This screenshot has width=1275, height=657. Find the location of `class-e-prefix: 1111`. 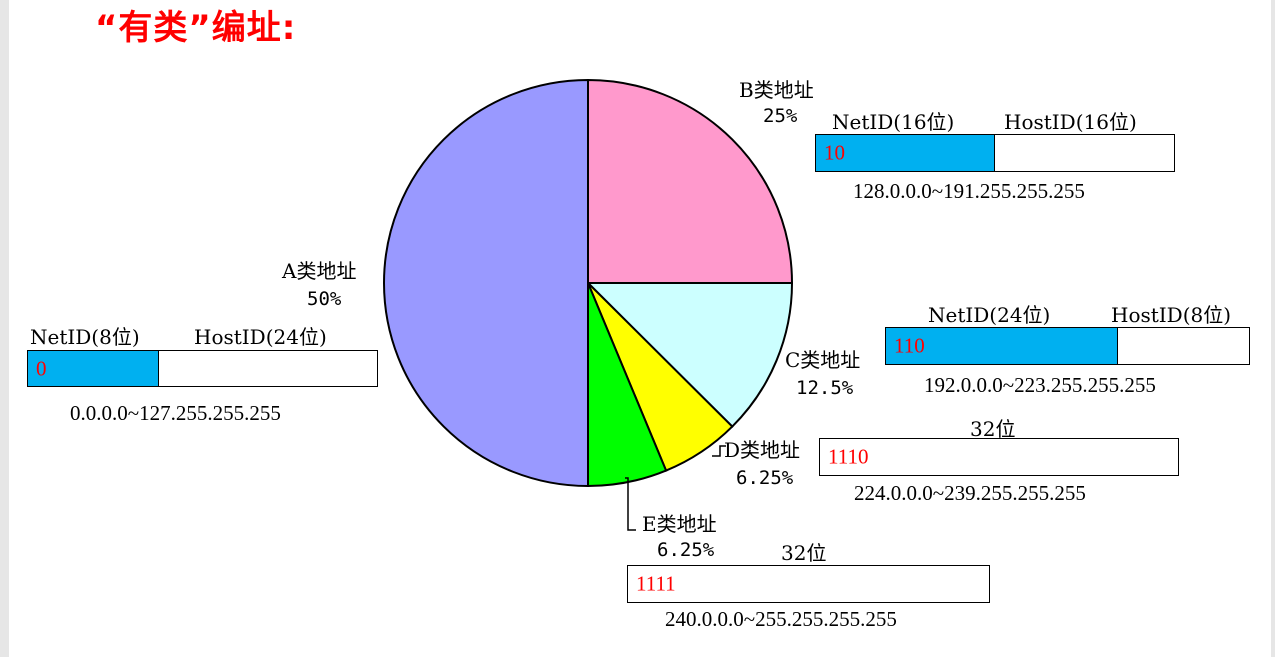

class-e-prefix: 1111 is located at coordinates (656, 583).